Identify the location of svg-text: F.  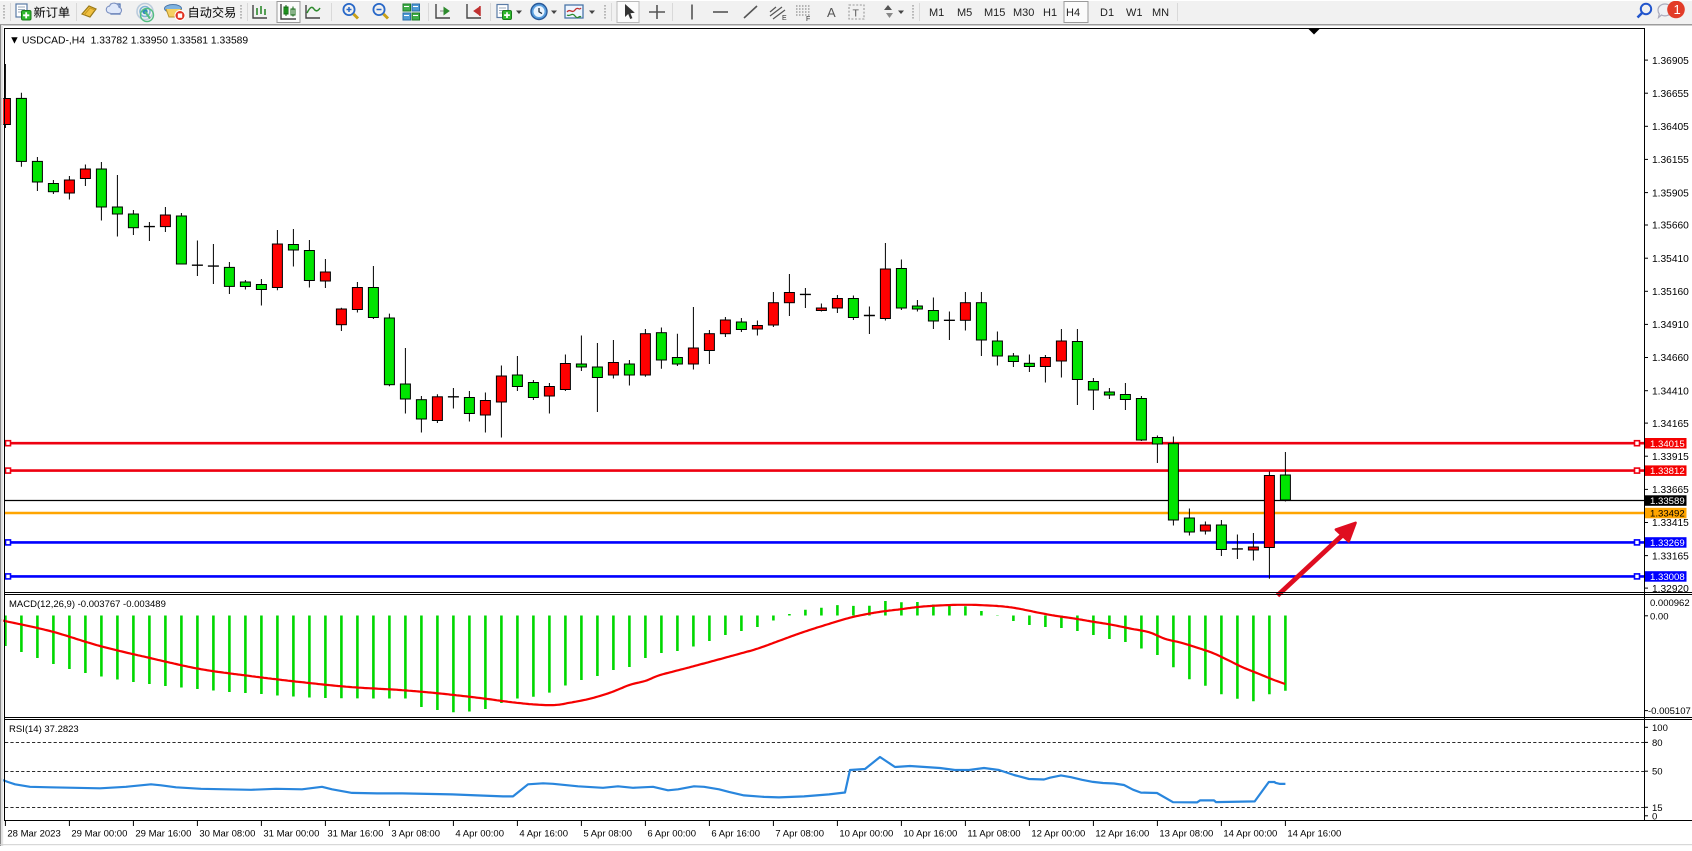
(808, 19).